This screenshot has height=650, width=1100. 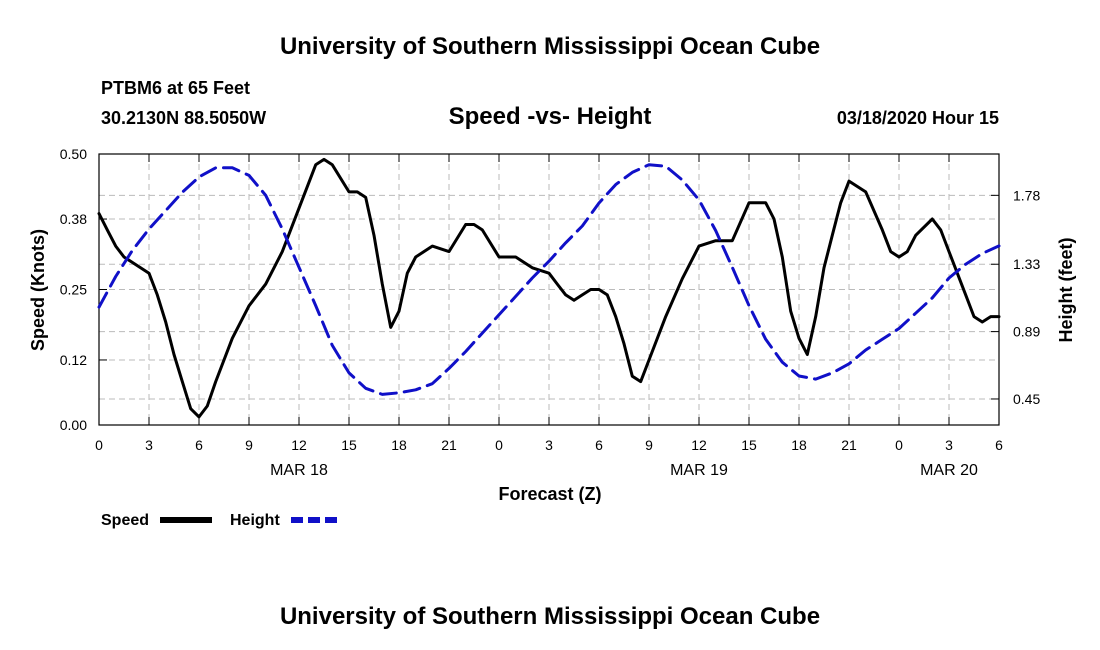 What do you see at coordinates (125, 520) in the screenshot?
I see `legend-speed-label: Speed` at bounding box center [125, 520].